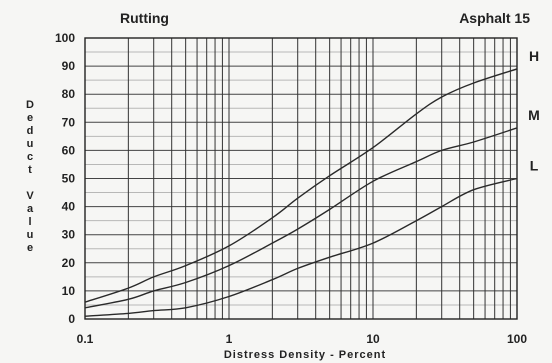 Image resolution: width=552 pixels, height=363 pixels. What do you see at coordinates (302, 339) in the screenshot?
I see `x-tick-labels: 0.1 1 10 100` at bounding box center [302, 339].